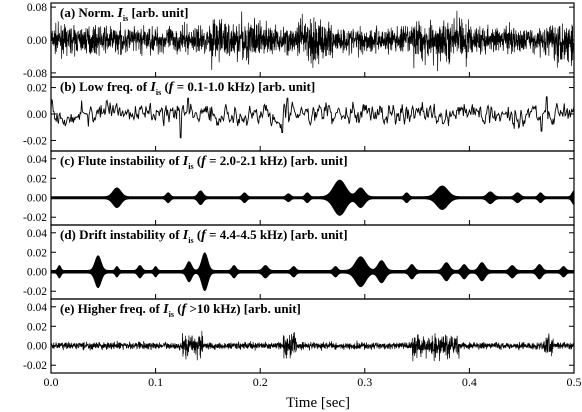 The height and width of the screenshot is (412, 582). What do you see at coordinates (37, 8) in the screenshot?
I see `y-tick-label: 0.08` at bounding box center [37, 8].